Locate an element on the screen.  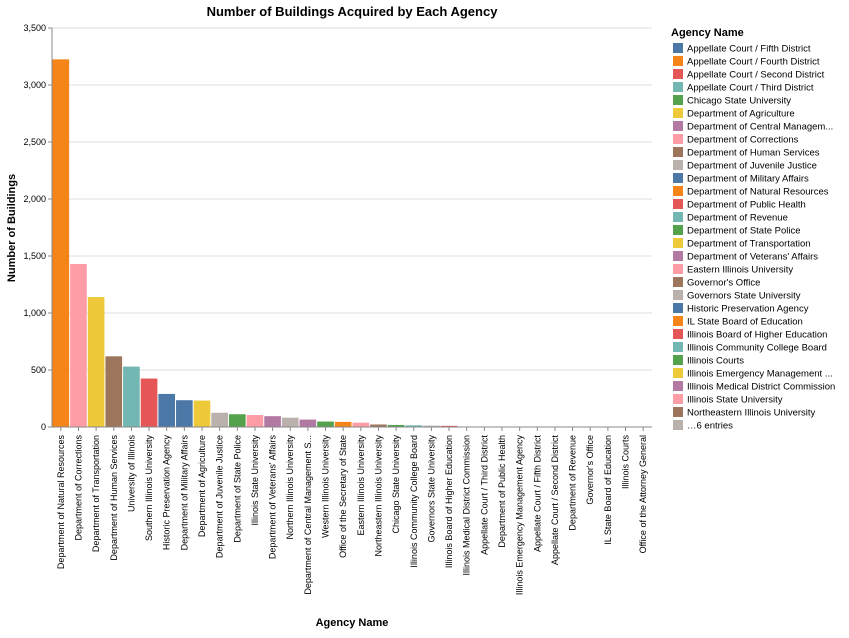
x-tick-label: University of Illinois is located at coordinates (131, 474).